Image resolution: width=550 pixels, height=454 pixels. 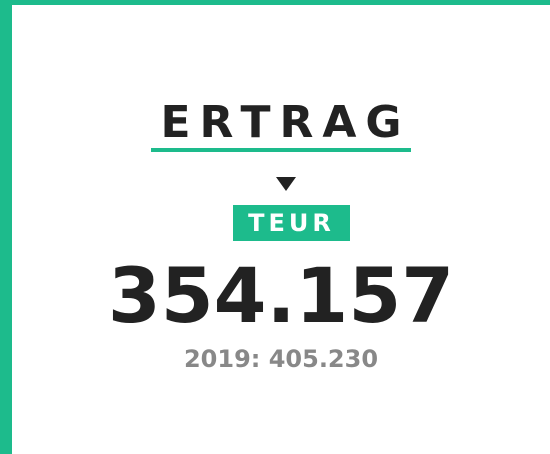 I want to click on arrow, so click(x=286, y=184).